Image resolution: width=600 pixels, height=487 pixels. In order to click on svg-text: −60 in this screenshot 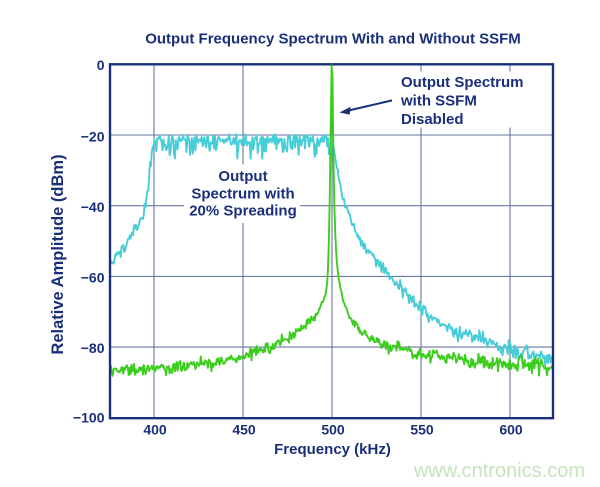, I will do `click(93, 277)`.